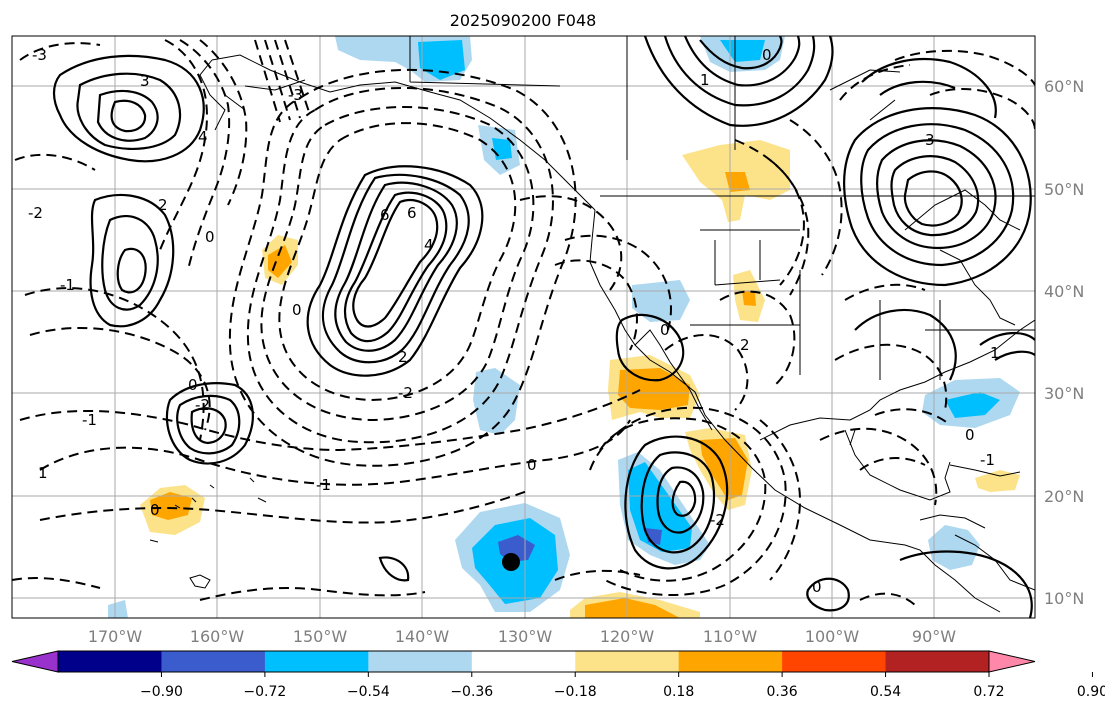 The width and height of the screenshot is (1105, 712). Describe the element at coordinates (161, 692) in the screenshot. I see `colorbar-tick-label: −0.90` at that location.